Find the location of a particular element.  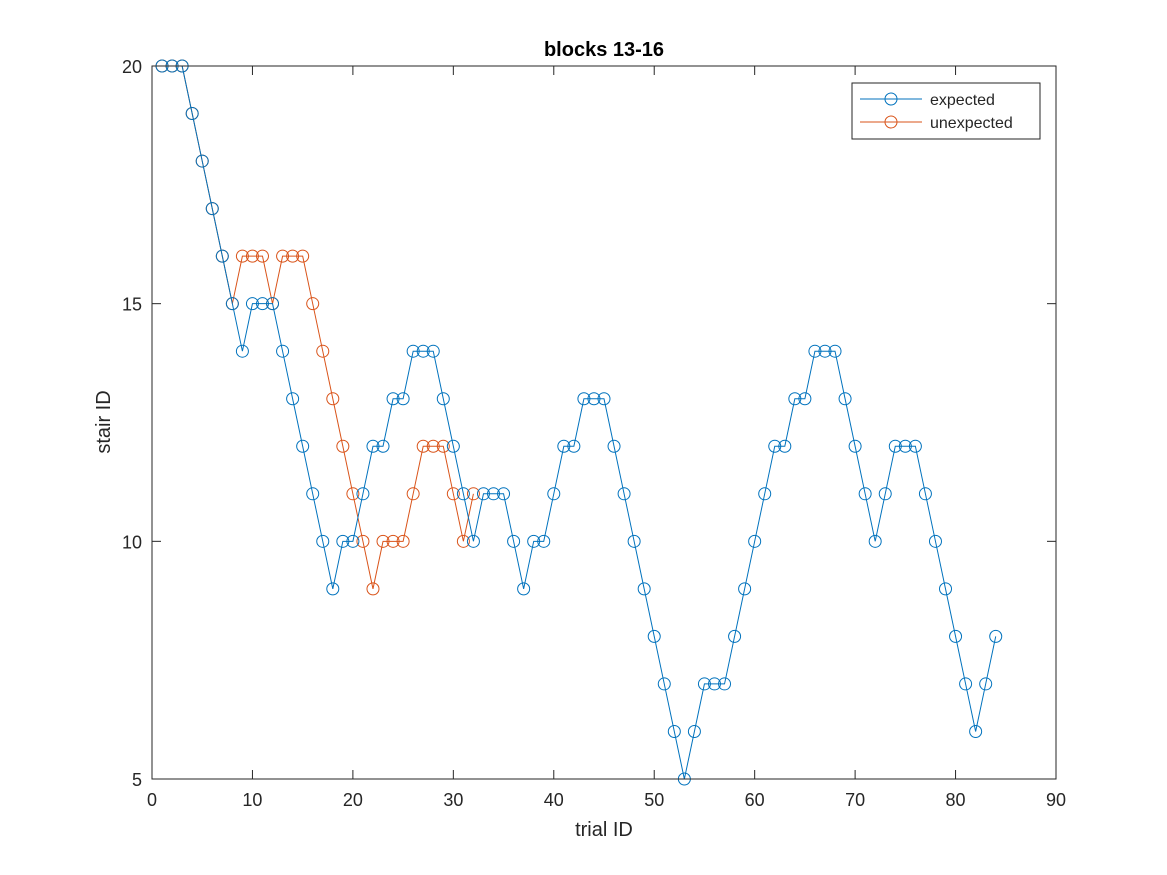

y-tick-label: 10 is located at coordinates (132, 542).